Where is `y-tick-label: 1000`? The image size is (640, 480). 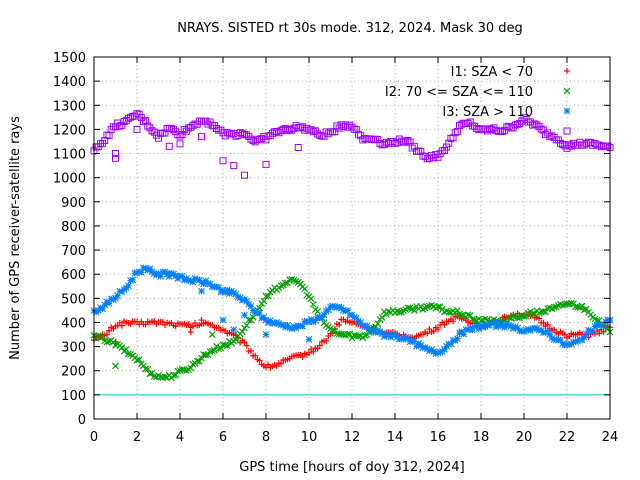 y-tick-label: 1000 is located at coordinates (69, 179).